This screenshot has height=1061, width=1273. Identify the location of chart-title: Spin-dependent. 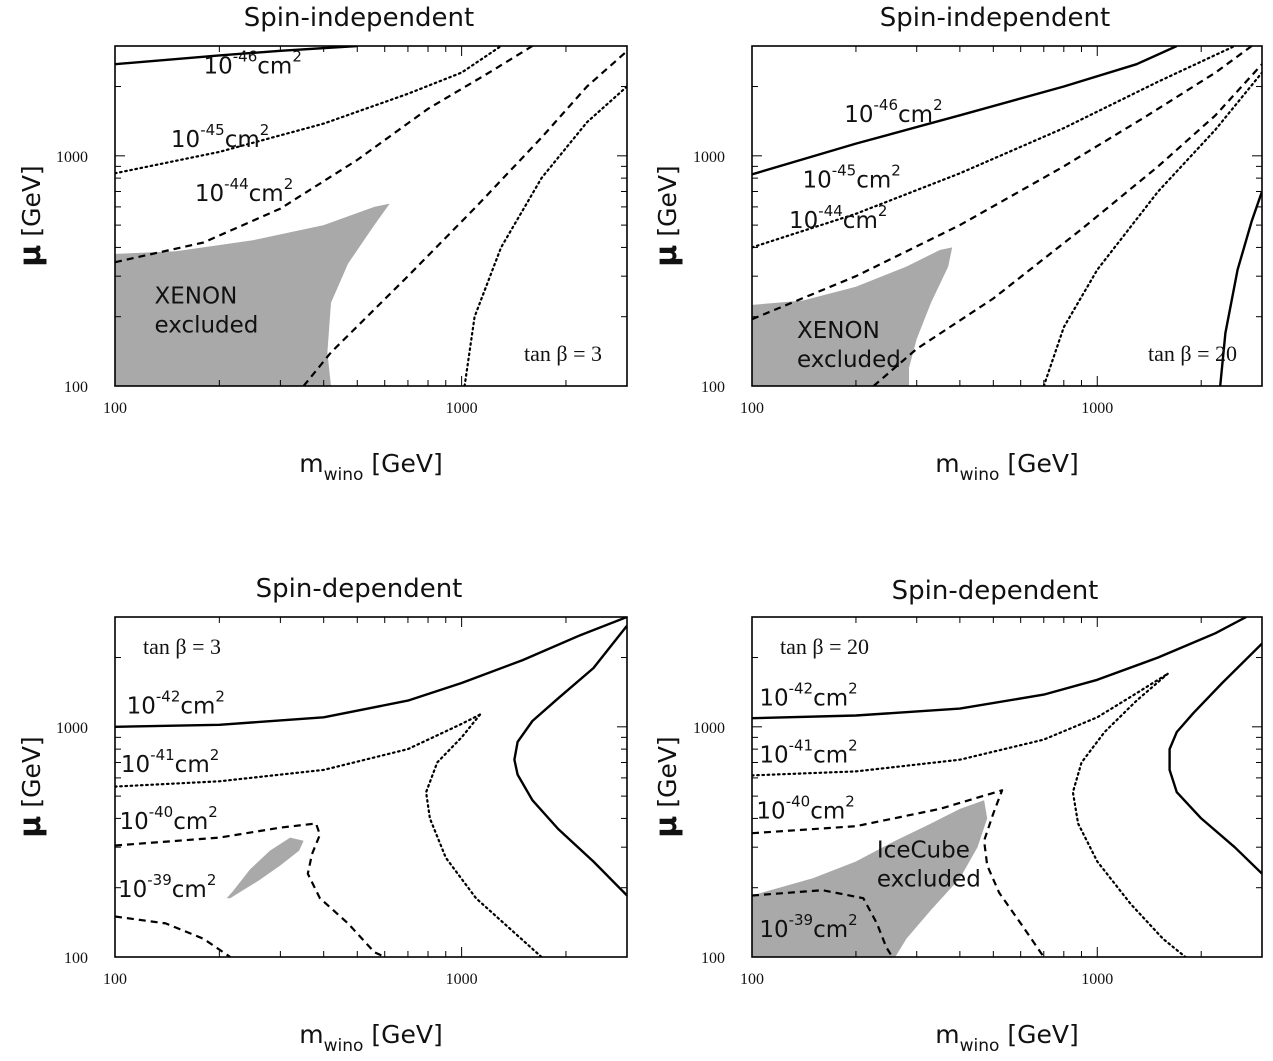
(995, 591).